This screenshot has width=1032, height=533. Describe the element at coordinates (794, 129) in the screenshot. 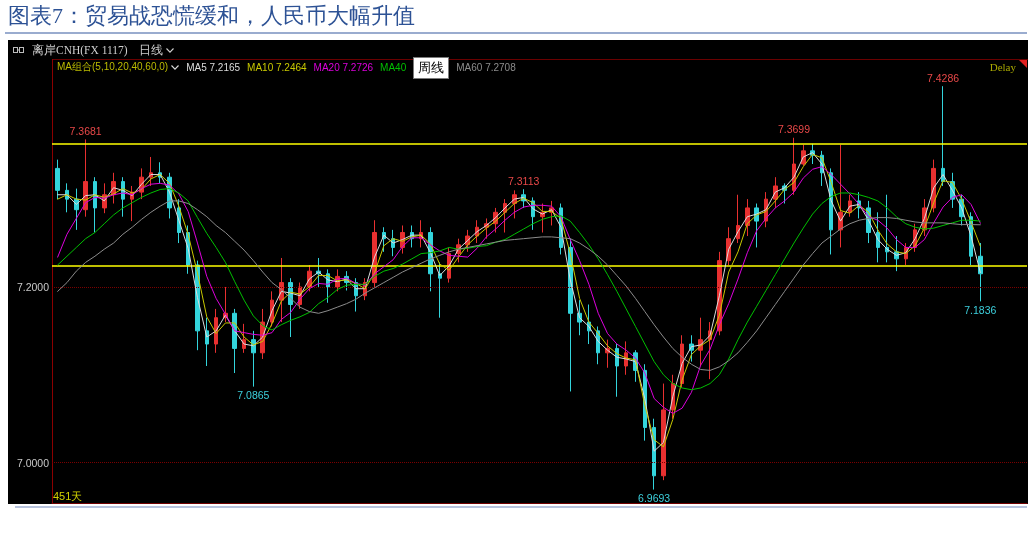

I see `annotation: 7.3699` at that location.